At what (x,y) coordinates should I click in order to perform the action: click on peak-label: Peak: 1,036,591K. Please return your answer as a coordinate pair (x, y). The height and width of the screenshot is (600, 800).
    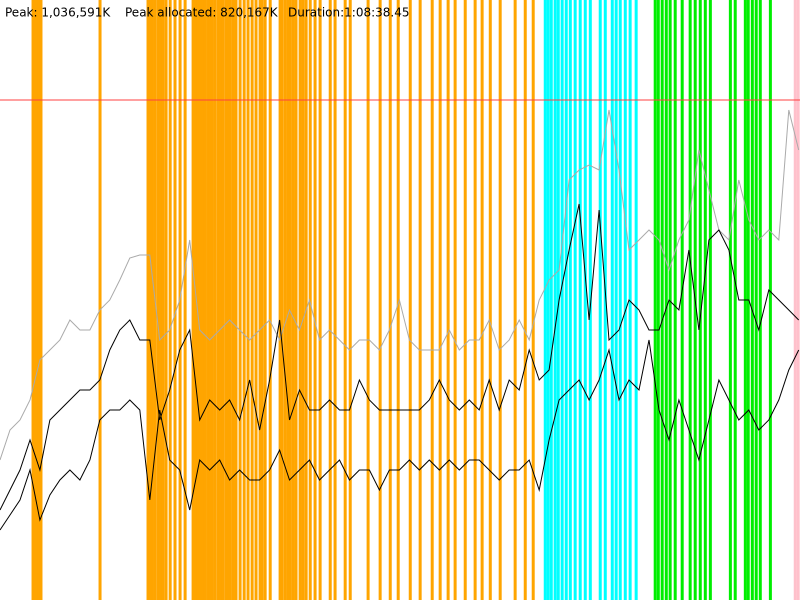
    Looking at the image, I should click on (58, 13).